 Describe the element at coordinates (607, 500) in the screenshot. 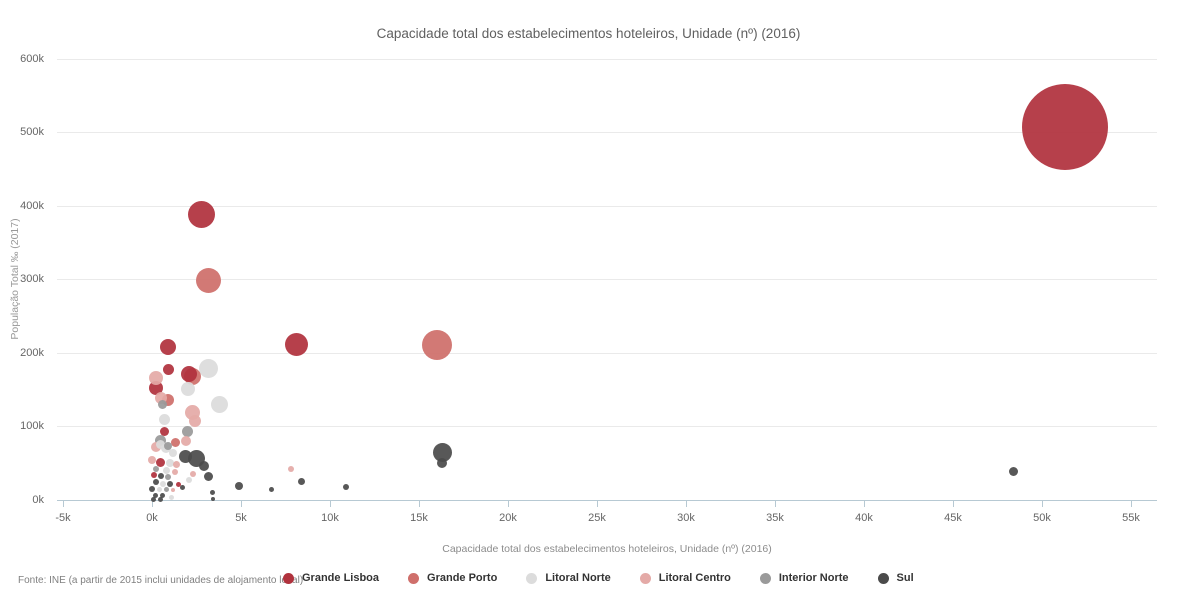

I see `x-axis-line` at that location.